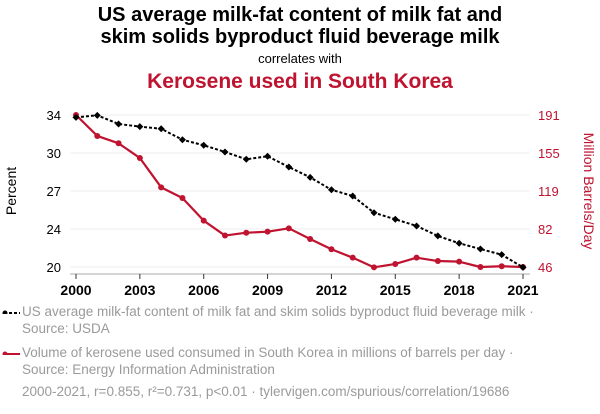 This screenshot has width=600, height=414. Describe the element at coordinates (203, 290) in the screenshot. I see `x-tick-label: 2006` at that location.